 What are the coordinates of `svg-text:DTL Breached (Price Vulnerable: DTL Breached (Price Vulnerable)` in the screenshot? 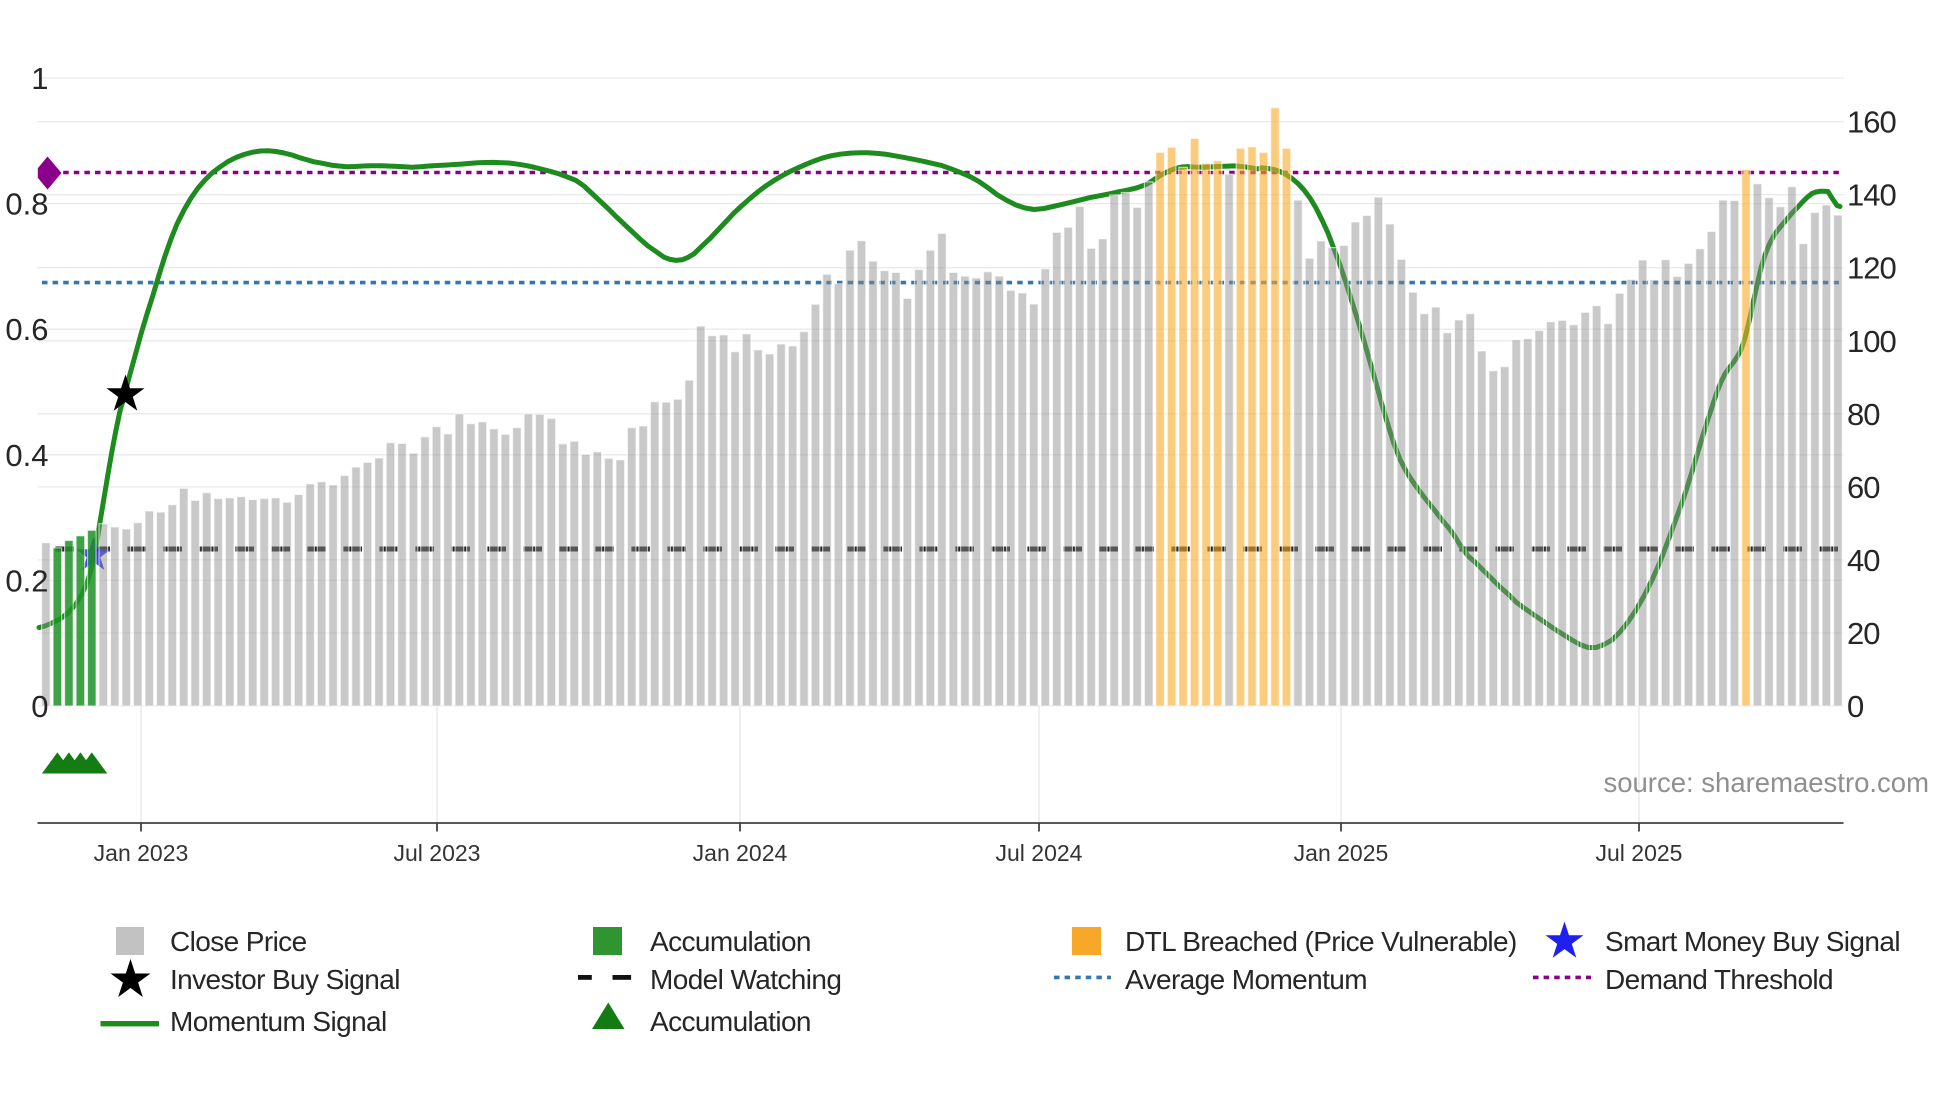 It's located at (1321, 941).